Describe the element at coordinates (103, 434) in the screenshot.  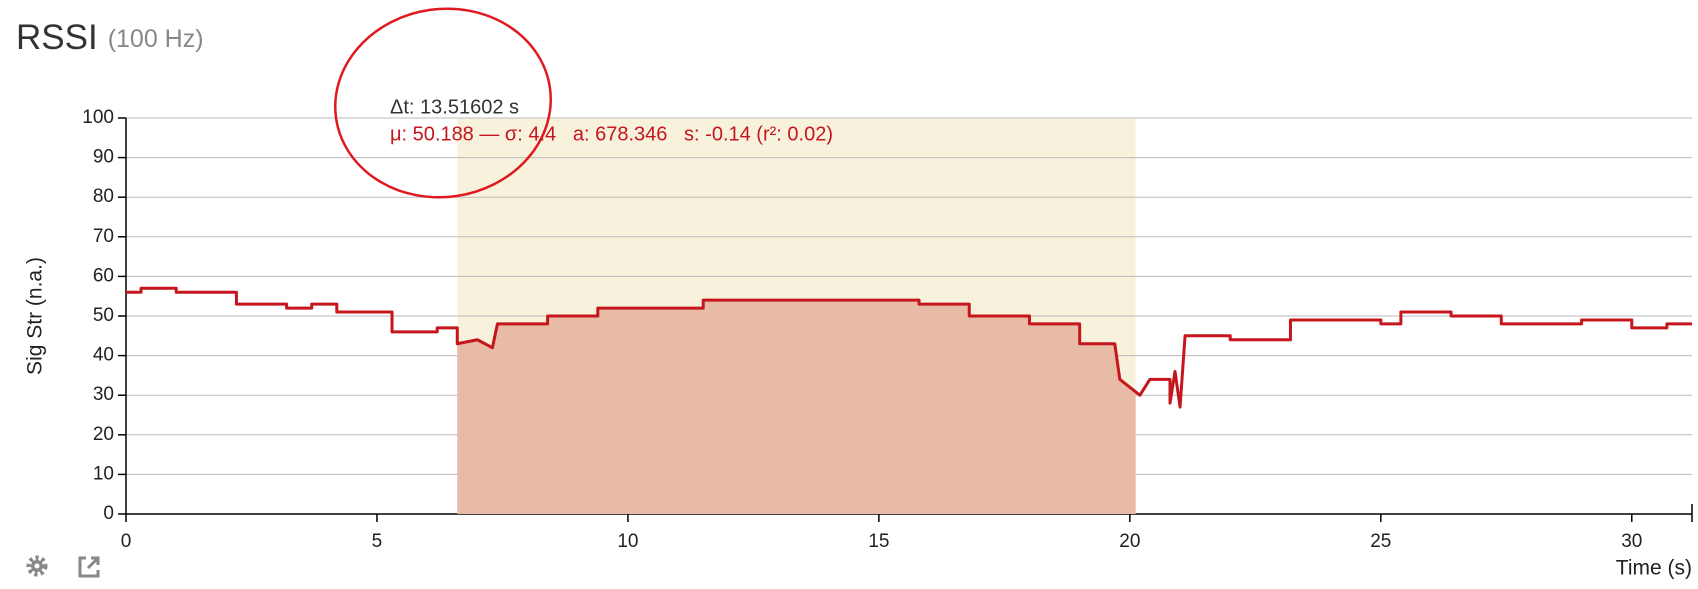
I see `y-tick-label: 20` at that location.